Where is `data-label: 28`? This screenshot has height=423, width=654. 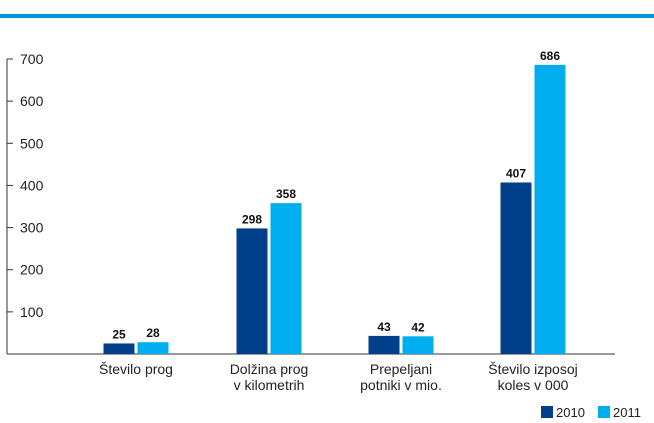 data-label: 28 is located at coordinates (153, 333).